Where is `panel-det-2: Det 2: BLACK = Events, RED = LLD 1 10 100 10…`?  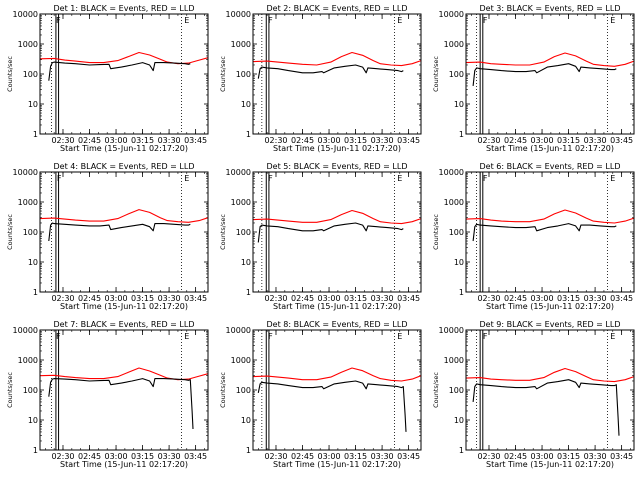 panel-det-2: Det 2: BLACK = Events, RED = LLD 1 10 100 10… is located at coordinates (320, 78).